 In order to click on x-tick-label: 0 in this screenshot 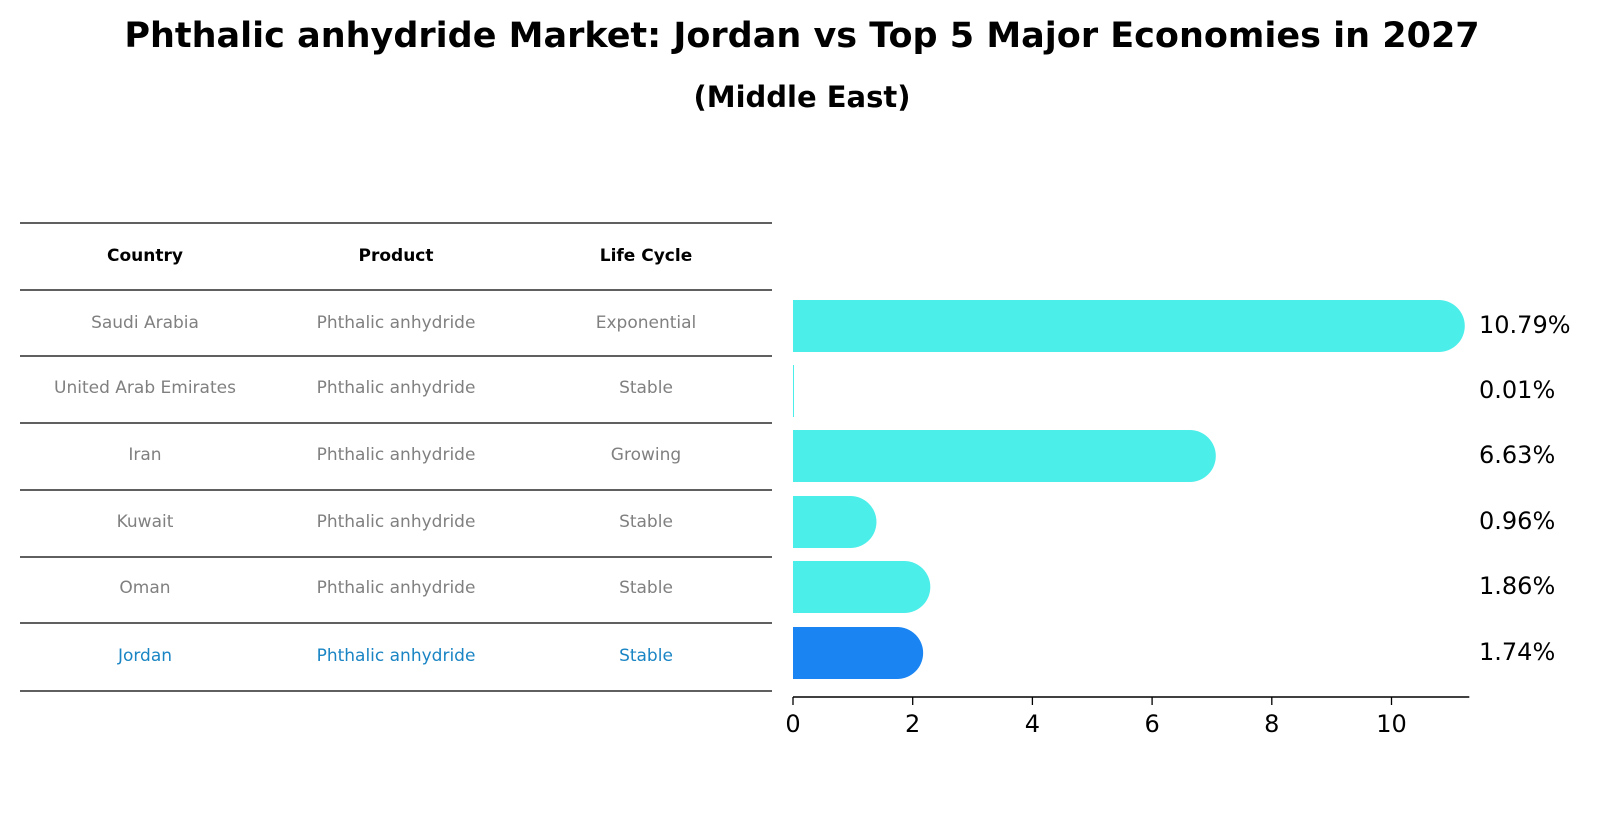, I will do `click(792, 724)`.